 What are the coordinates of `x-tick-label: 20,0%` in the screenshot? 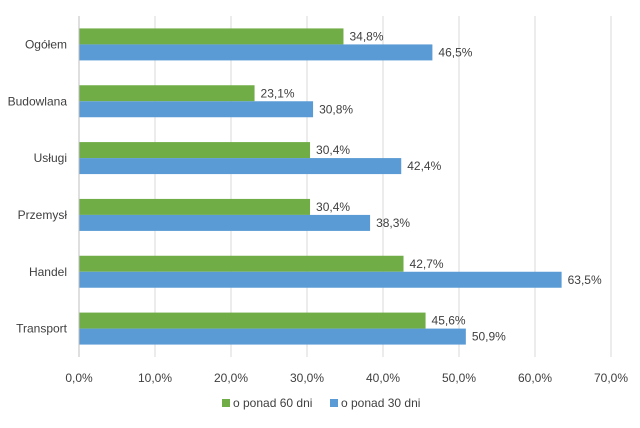 It's located at (231, 378).